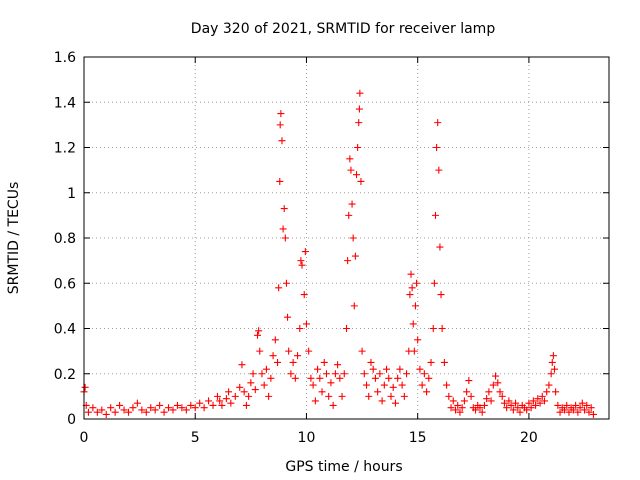 This screenshot has width=640, height=480. What do you see at coordinates (65, 58) in the screenshot?
I see `y-tick-label: 1.6` at bounding box center [65, 58].